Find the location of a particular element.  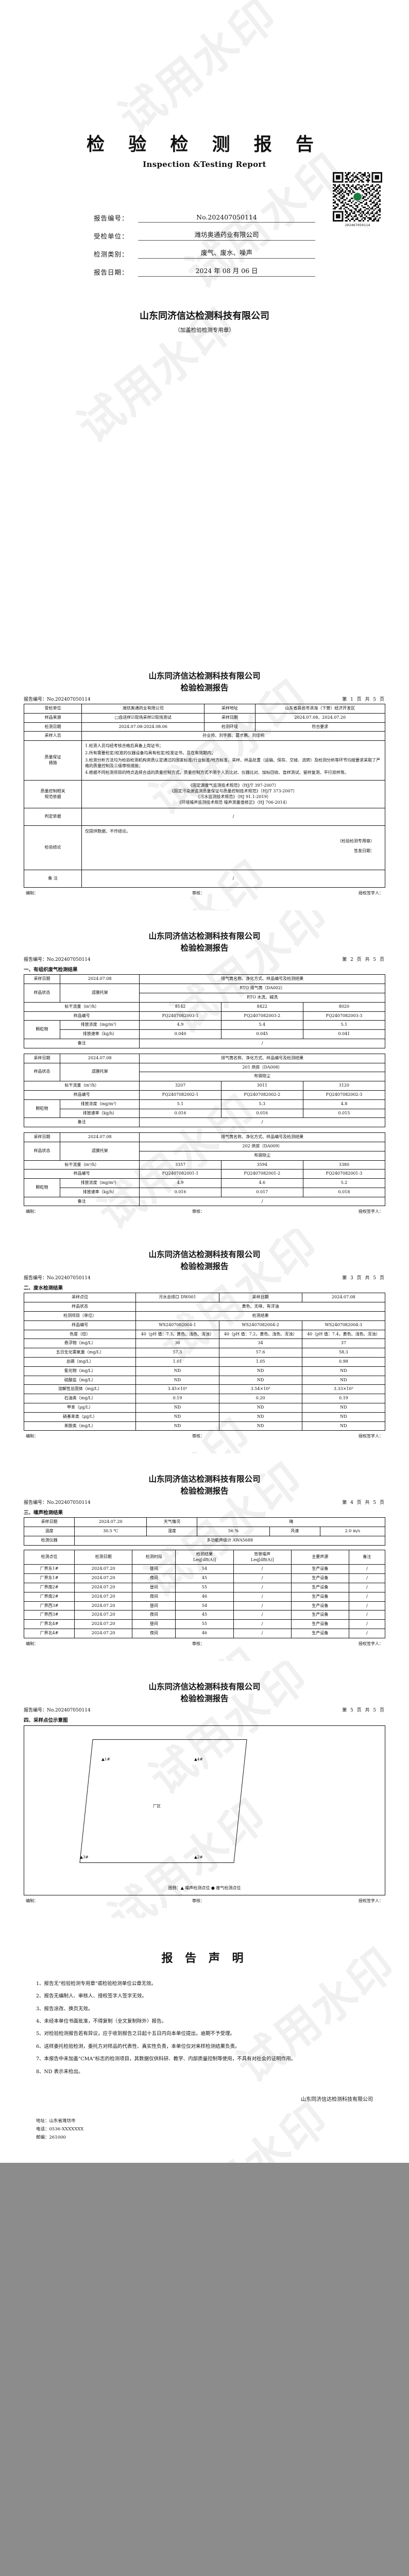

cell-remark-value: / is located at coordinates (262, 1043).